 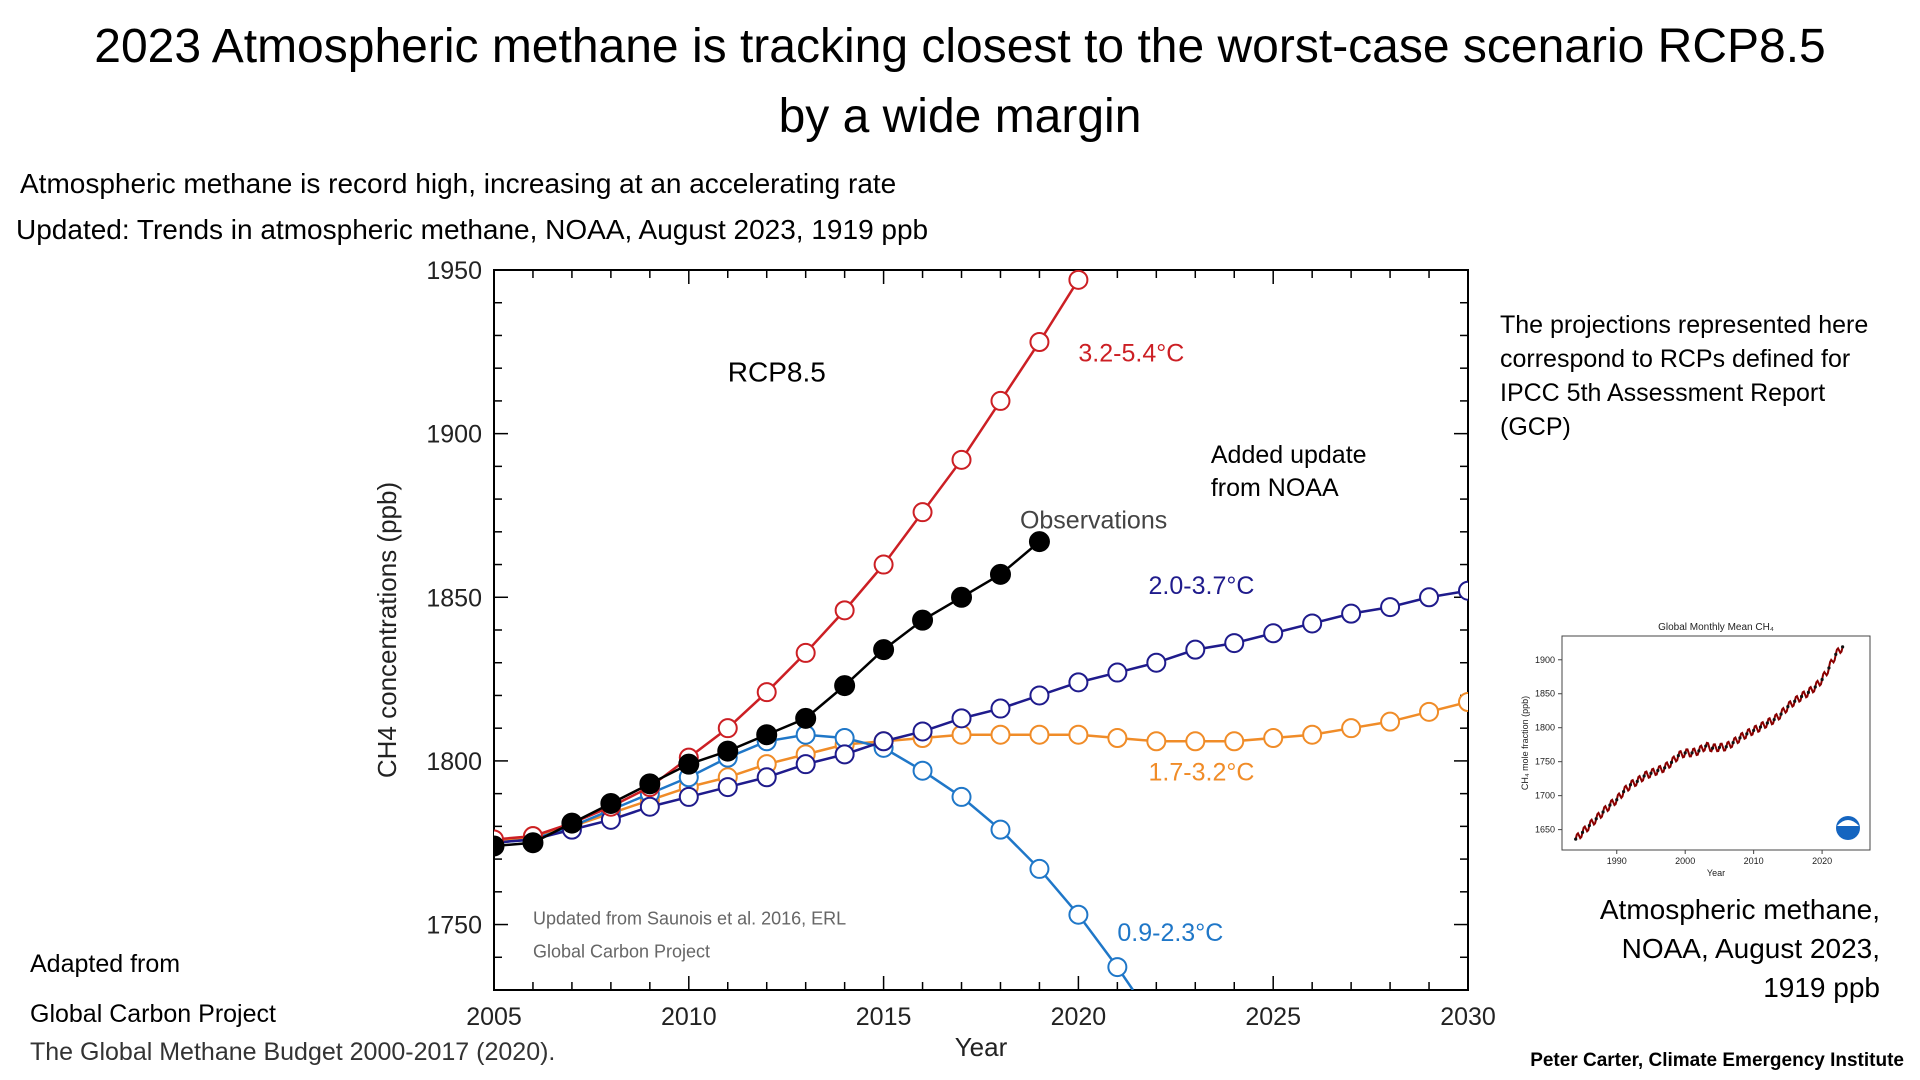 I want to click on inset-y-tick-label: 1750, so click(x=1545, y=762).